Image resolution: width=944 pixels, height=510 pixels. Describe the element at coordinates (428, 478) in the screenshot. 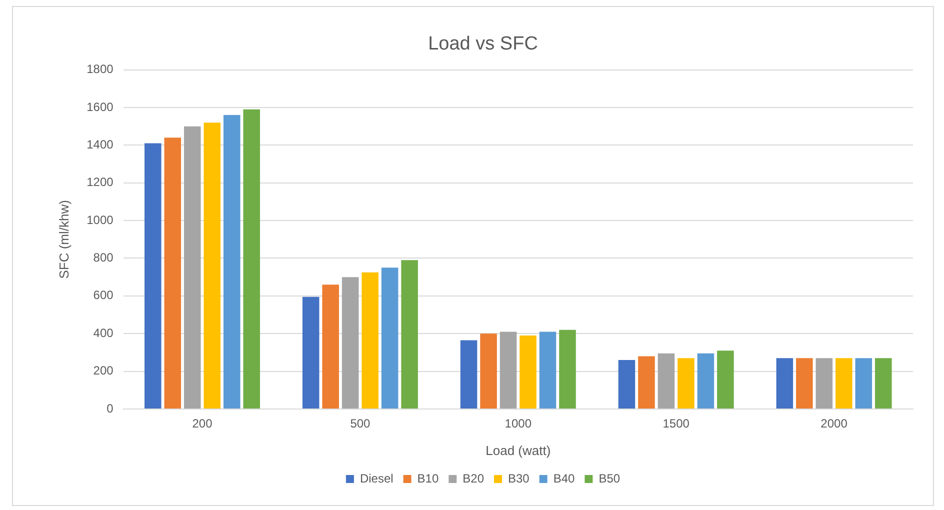

I see `legend-label: B10` at that location.